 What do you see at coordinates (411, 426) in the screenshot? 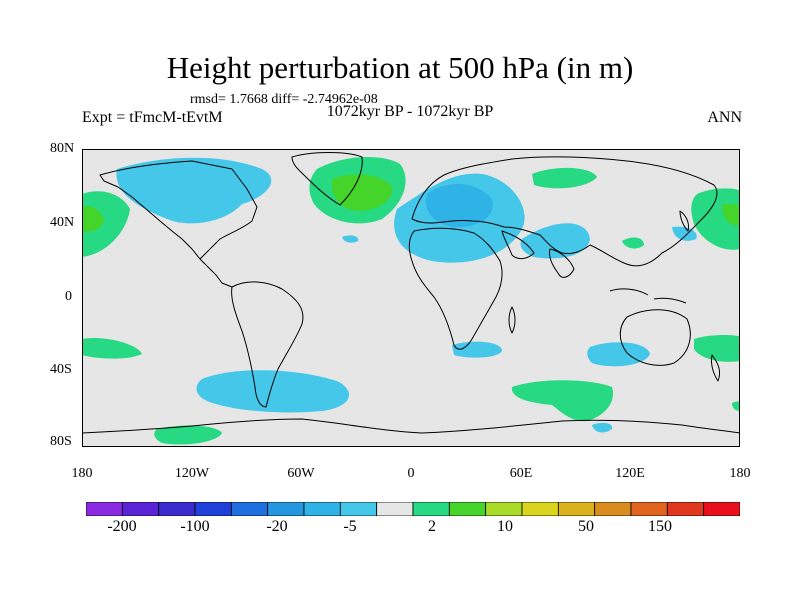
I see `coastline-antarctica` at bounding box center [411, 426].